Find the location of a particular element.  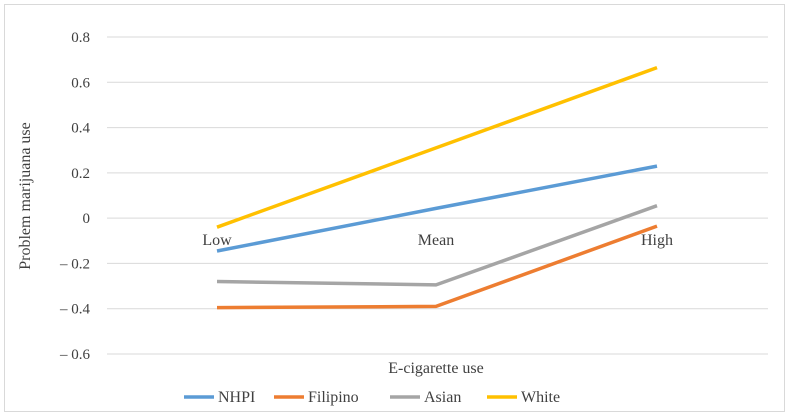

y-axis-title: Problem marijuana use is located at coordinates (25, 196).